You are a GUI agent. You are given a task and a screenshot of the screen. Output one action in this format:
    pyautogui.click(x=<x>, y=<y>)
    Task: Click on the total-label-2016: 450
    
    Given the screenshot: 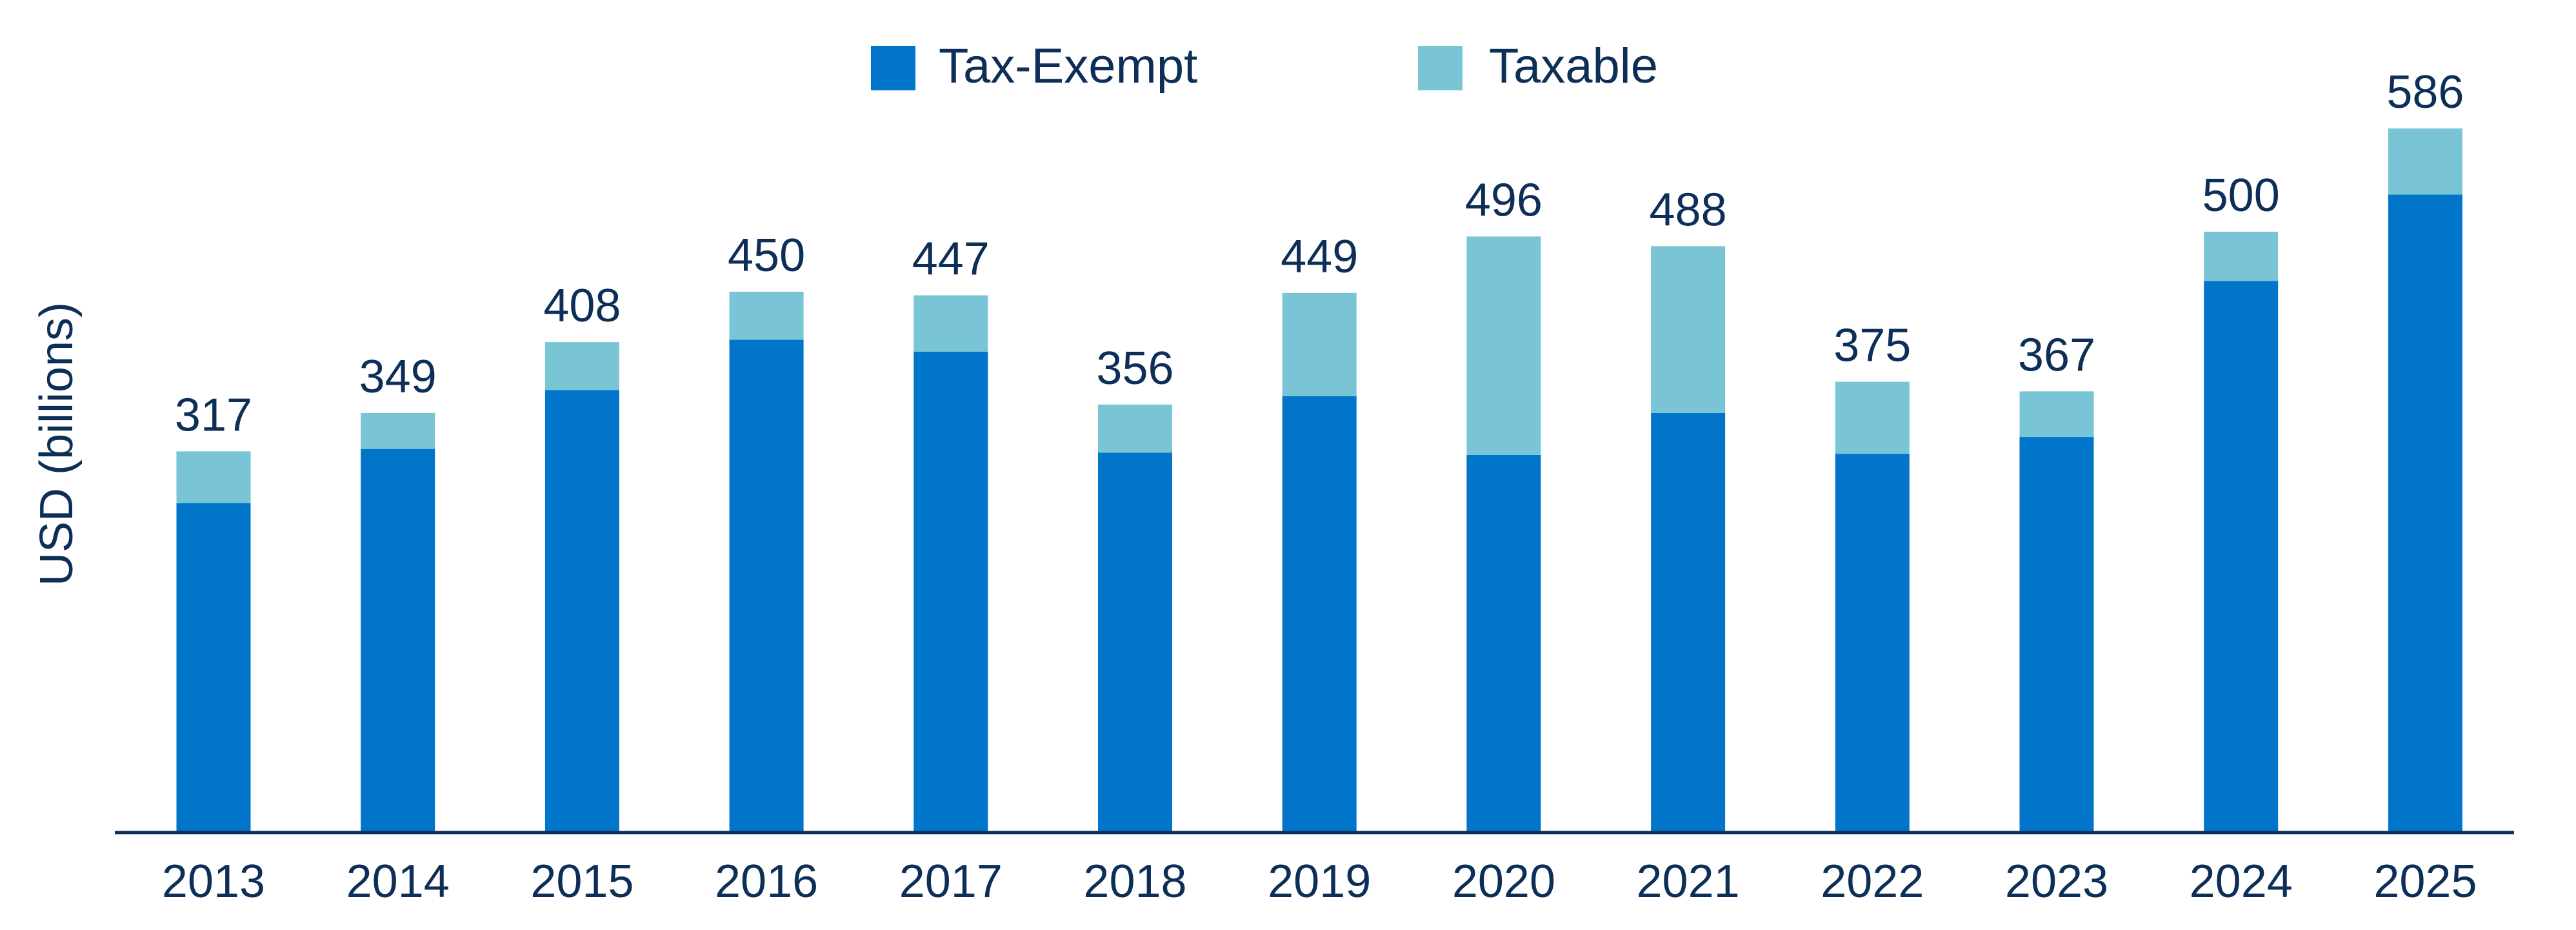 What is the action you would take?
    pyautogui.click(x=766, y=256)
    